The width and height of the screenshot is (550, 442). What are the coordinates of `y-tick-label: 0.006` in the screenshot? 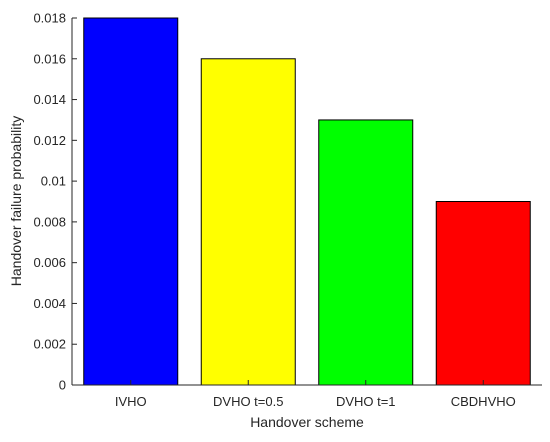 It's located at (49, 262).